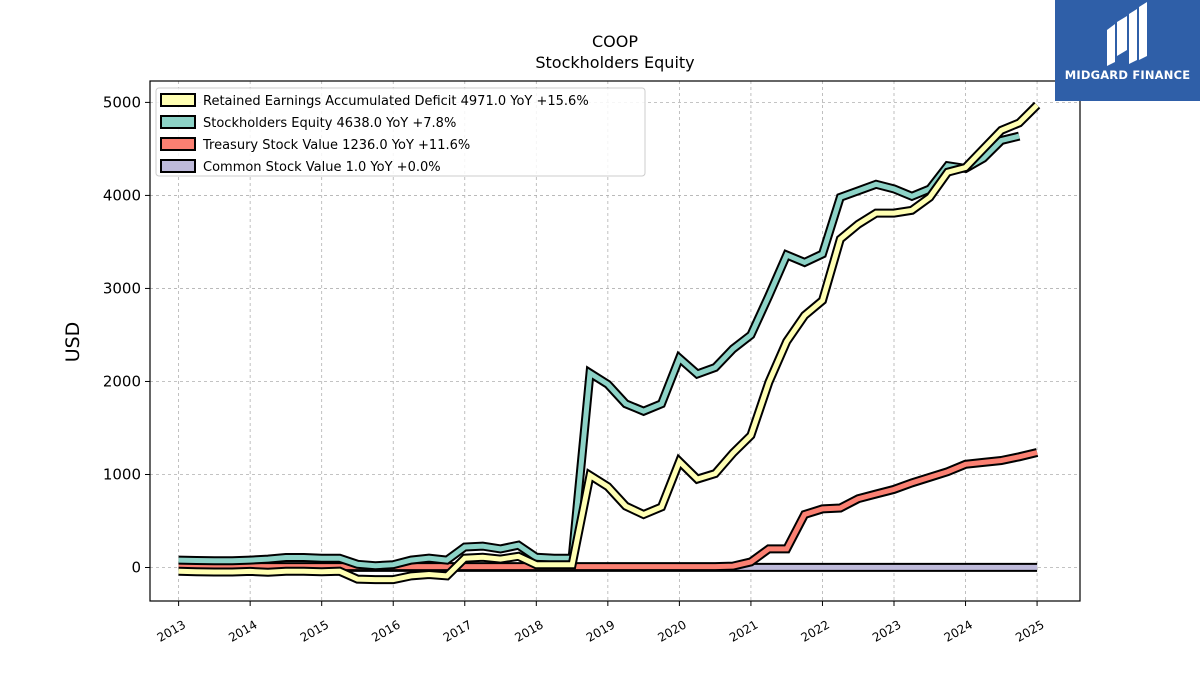 This screenshot has width=1200, height=675. I want to click on x-tick-label: 2018, so click(528, 630).